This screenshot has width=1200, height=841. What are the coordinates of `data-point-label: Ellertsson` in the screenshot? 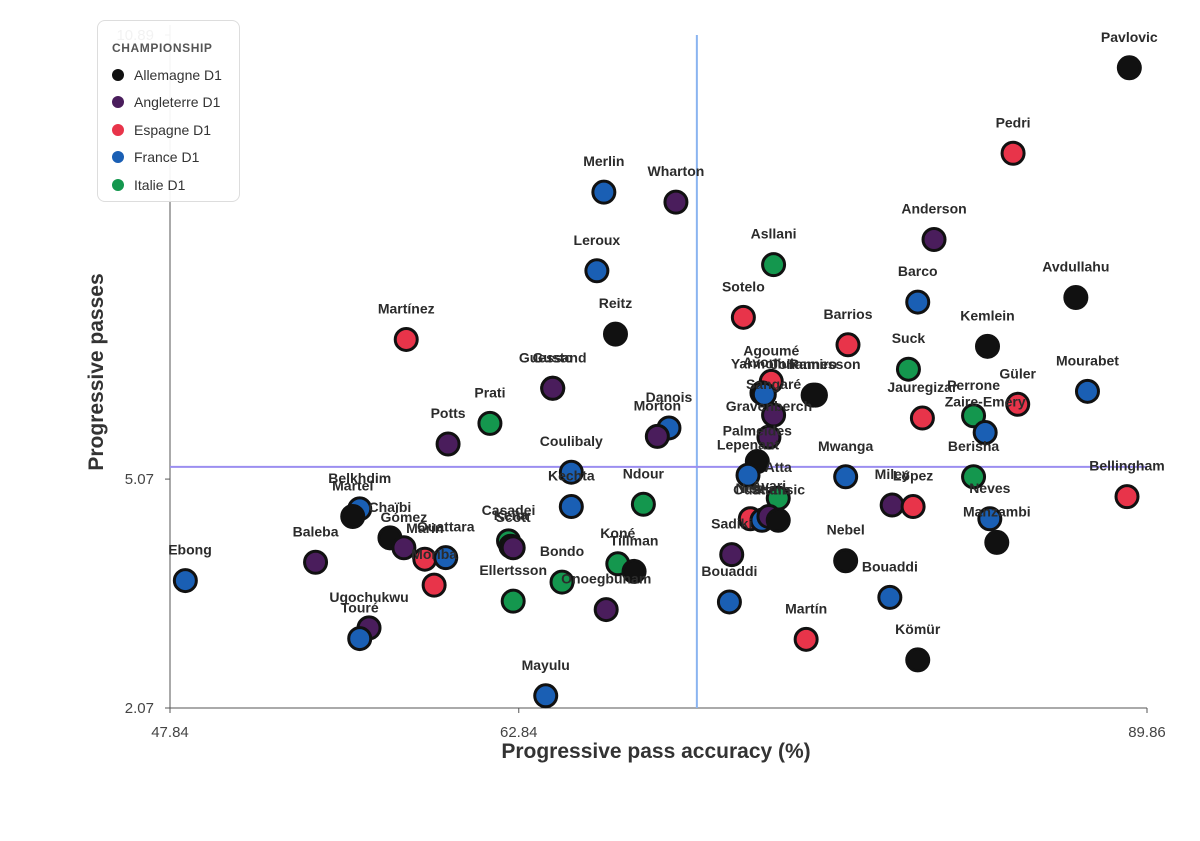 It's located at (513, 570).